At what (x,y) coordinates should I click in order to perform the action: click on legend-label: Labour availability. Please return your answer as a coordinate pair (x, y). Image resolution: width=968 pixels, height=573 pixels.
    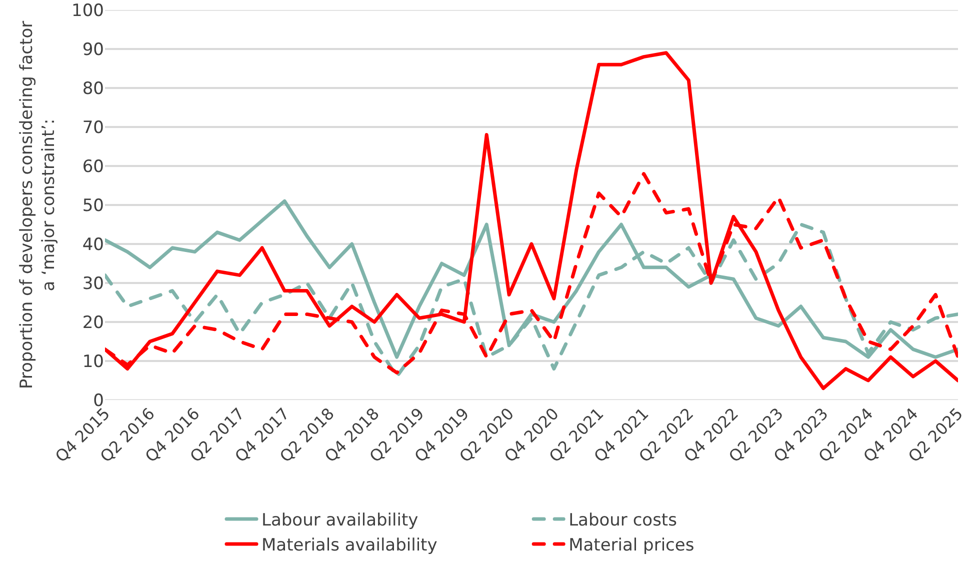
    Looking at the image, I should click on (340, 520).